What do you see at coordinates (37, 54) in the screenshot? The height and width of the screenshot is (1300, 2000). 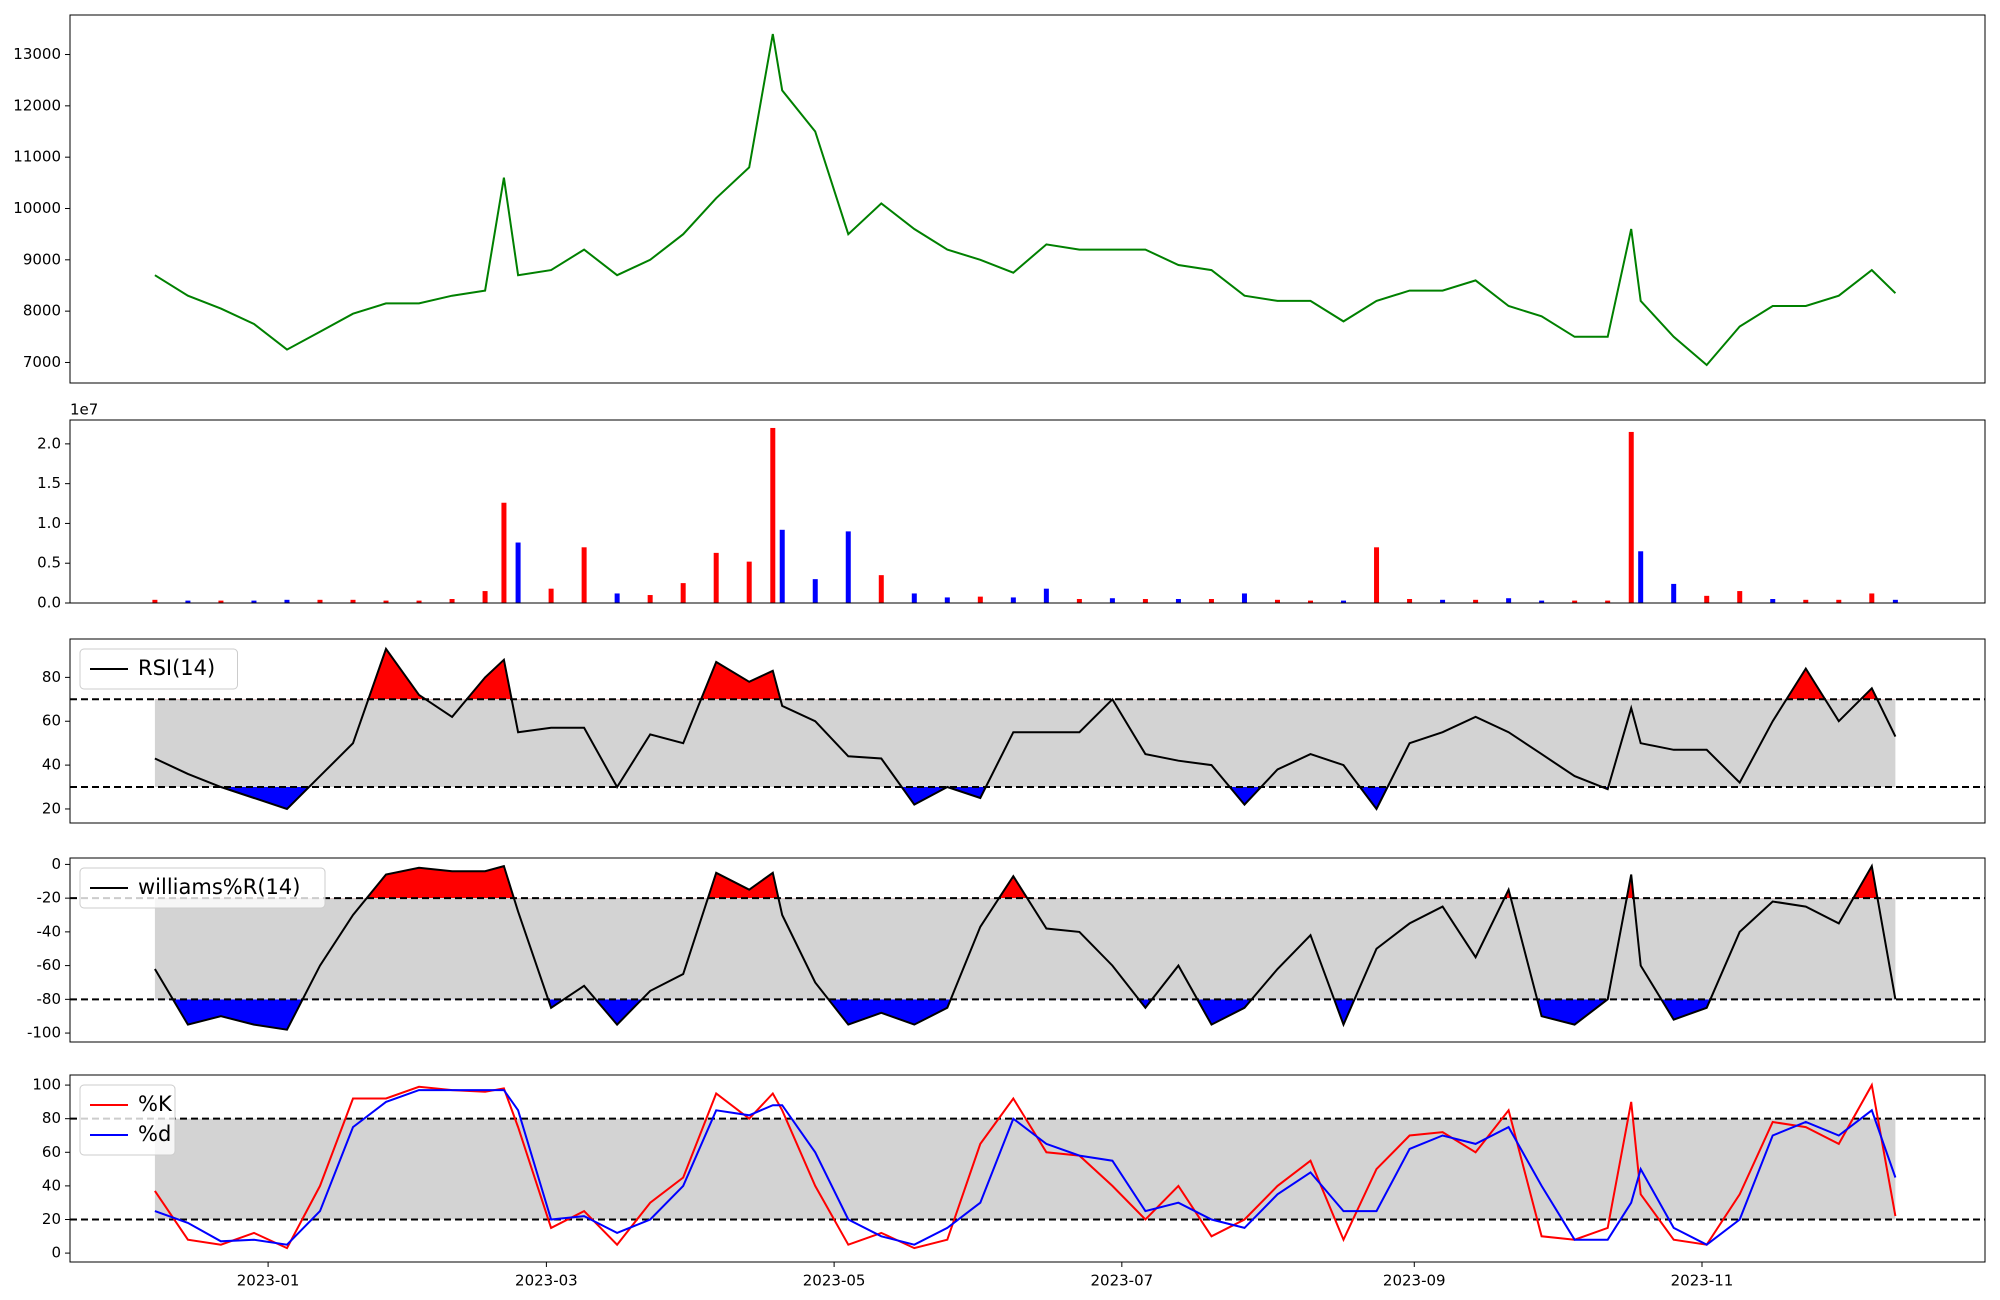 I see `y-tick-label: 13000` at bounding box center [37, 54].